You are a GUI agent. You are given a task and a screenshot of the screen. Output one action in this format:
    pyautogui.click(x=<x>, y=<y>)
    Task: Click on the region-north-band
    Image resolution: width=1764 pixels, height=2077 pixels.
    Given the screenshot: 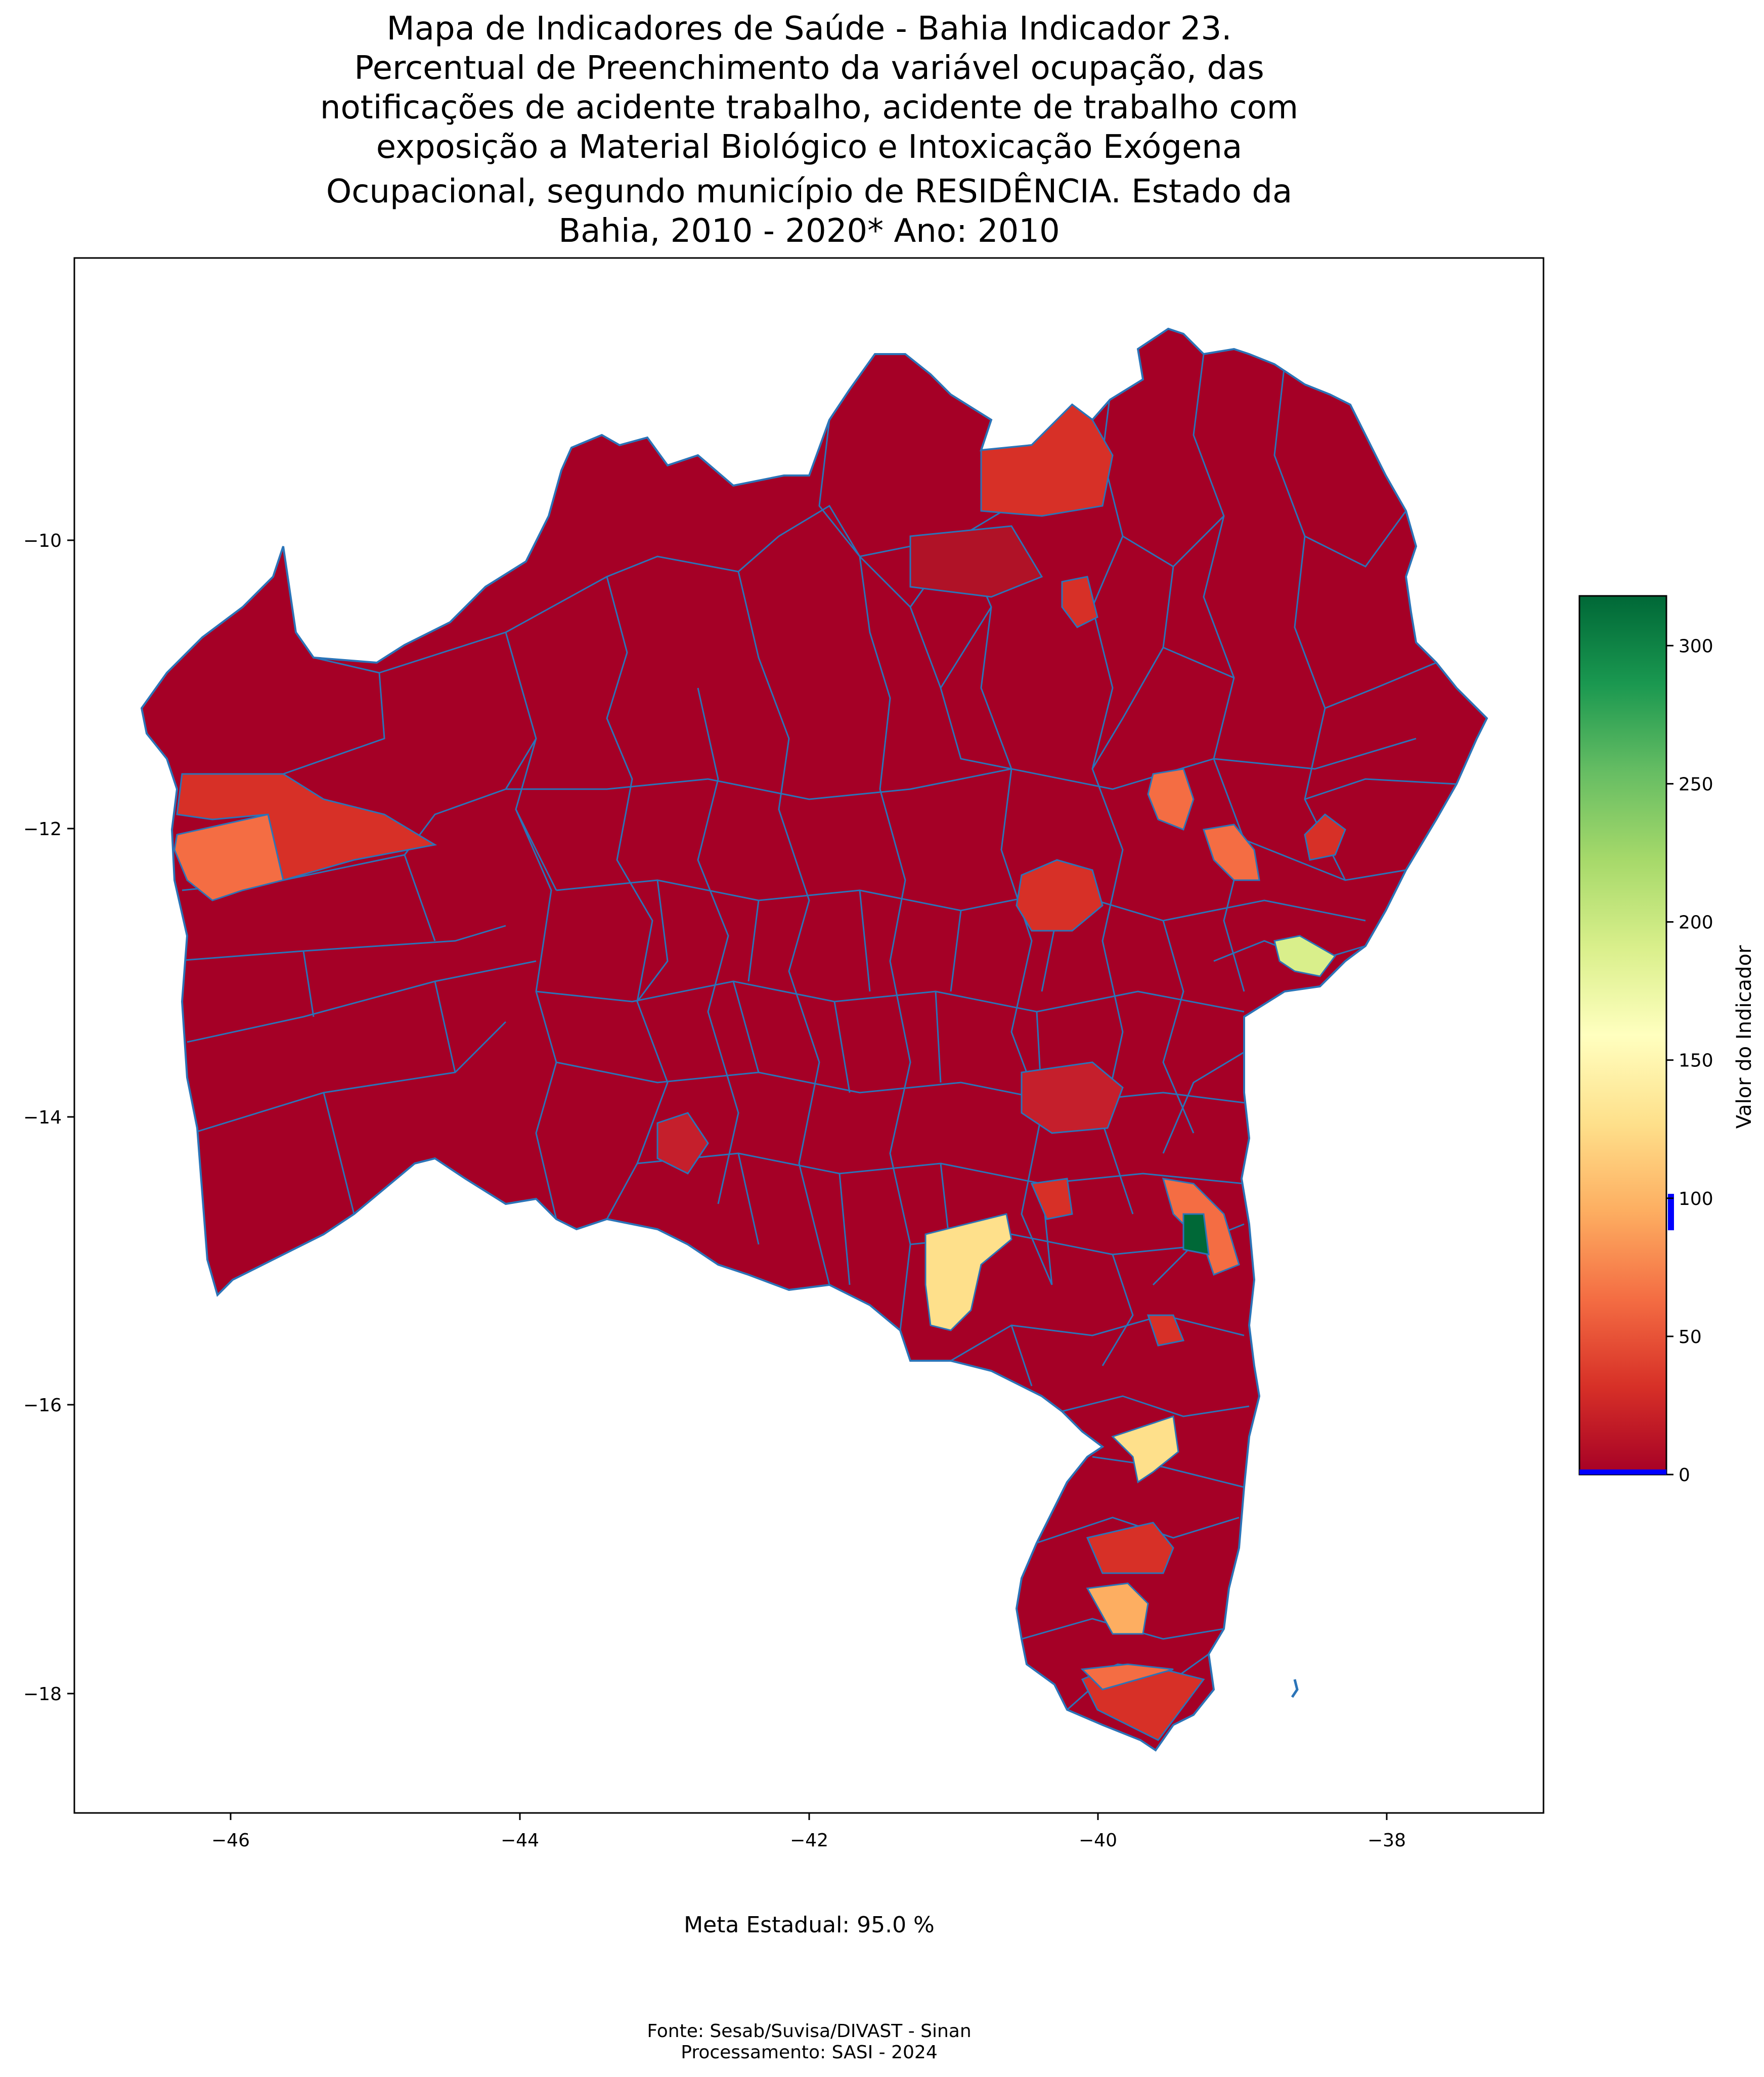 What is the action you would take?
    pyautogui.click(x=976, y=561)
    